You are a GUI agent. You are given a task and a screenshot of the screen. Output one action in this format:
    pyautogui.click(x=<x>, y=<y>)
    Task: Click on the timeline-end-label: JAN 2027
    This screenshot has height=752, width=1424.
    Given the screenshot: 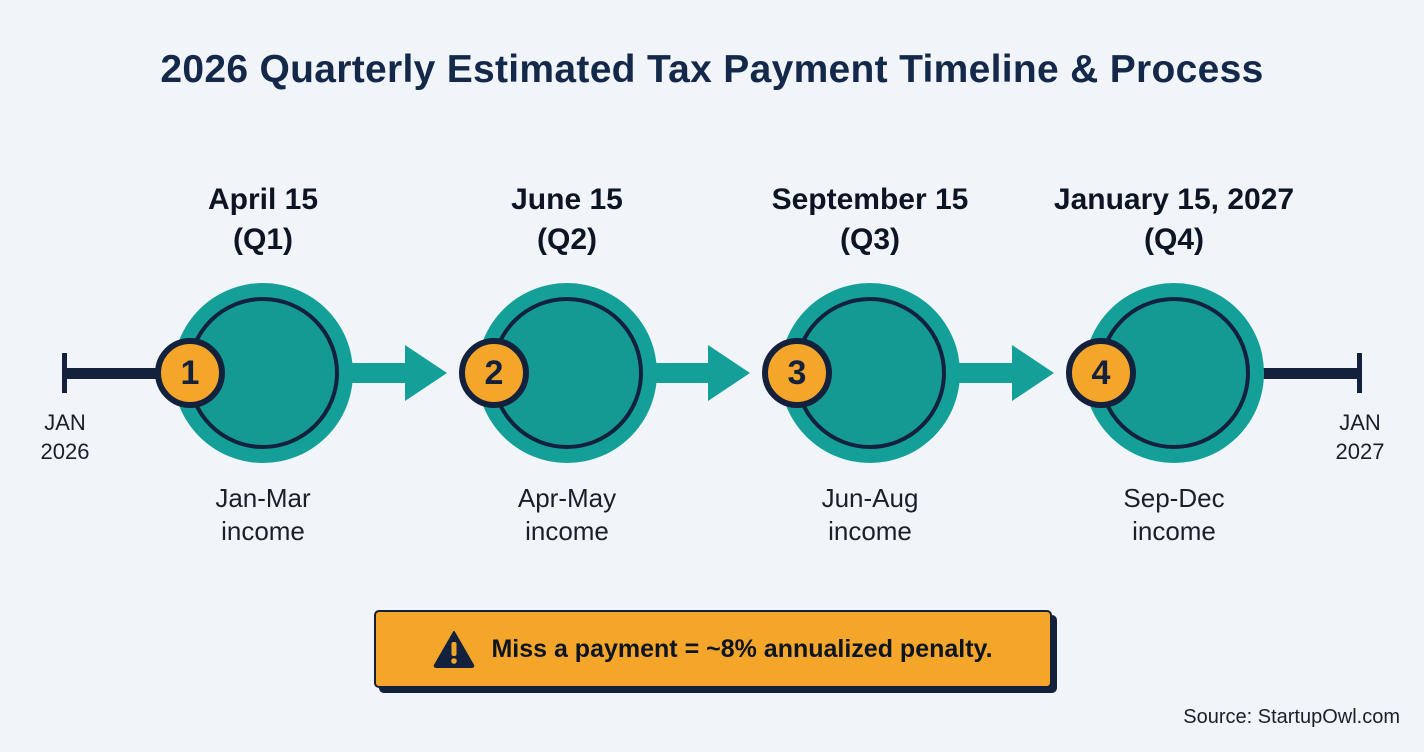 What is the action you would take?
    pyautogui.click(x=1360, y=437)
    